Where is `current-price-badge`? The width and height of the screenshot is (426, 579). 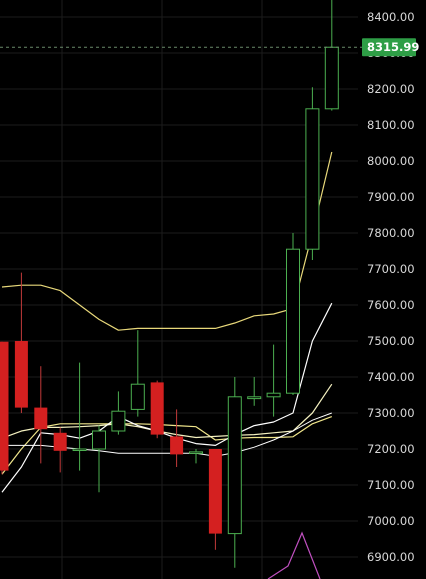 current-price-badge is located at coordinates (389, 47).